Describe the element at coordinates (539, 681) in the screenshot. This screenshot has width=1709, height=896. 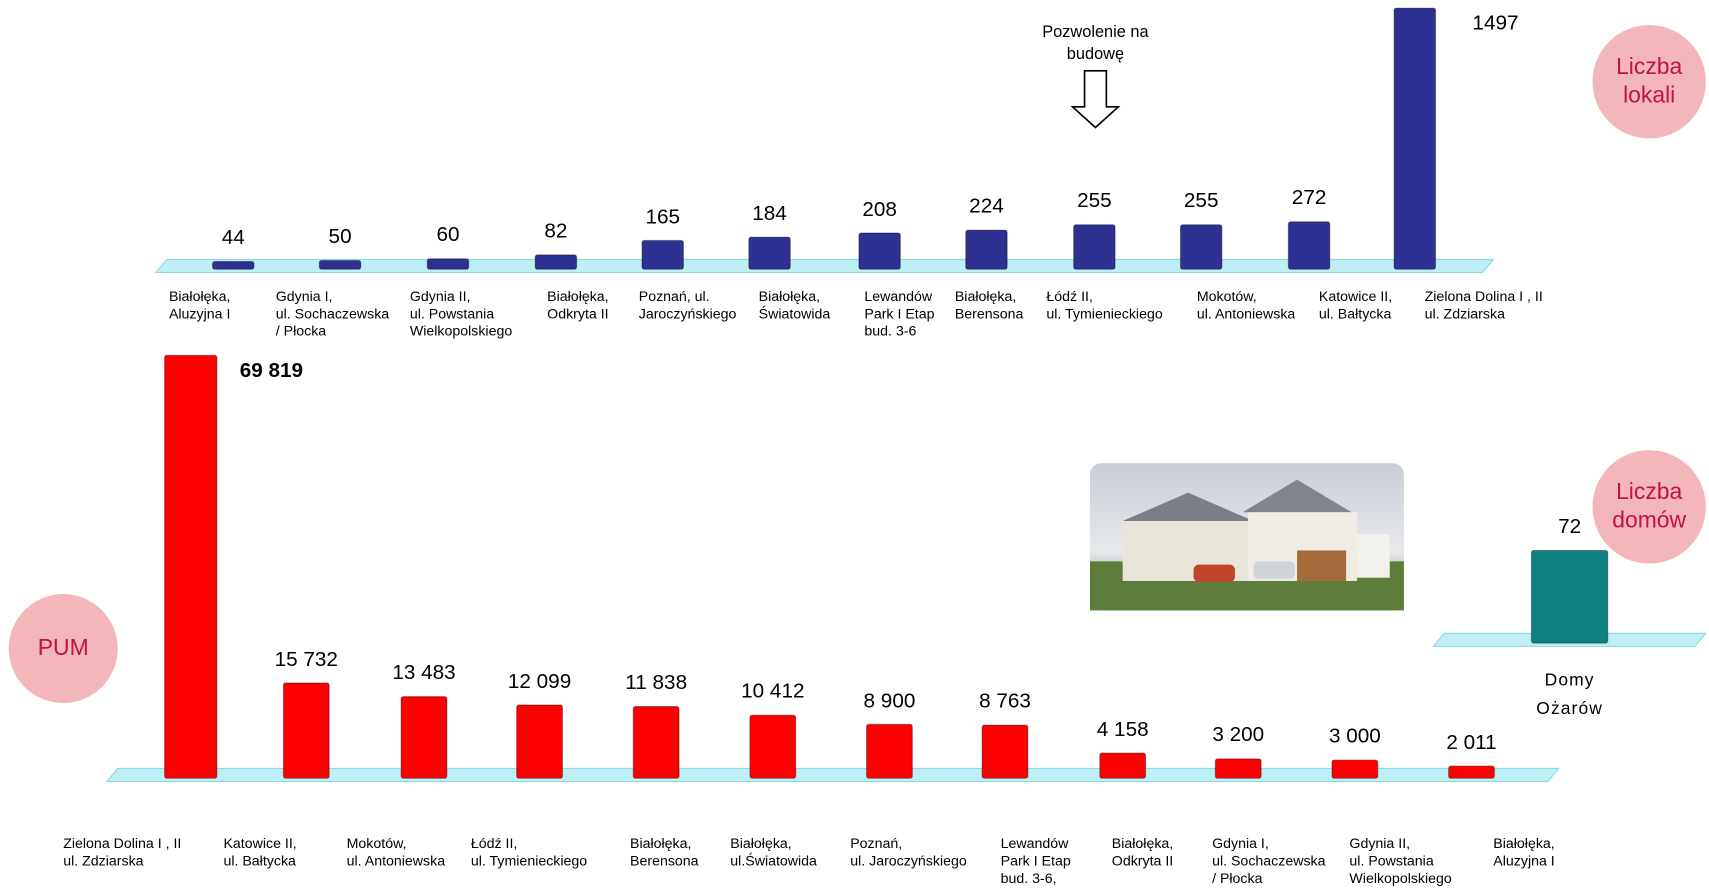
I see `value-label: 12 099` at that location.